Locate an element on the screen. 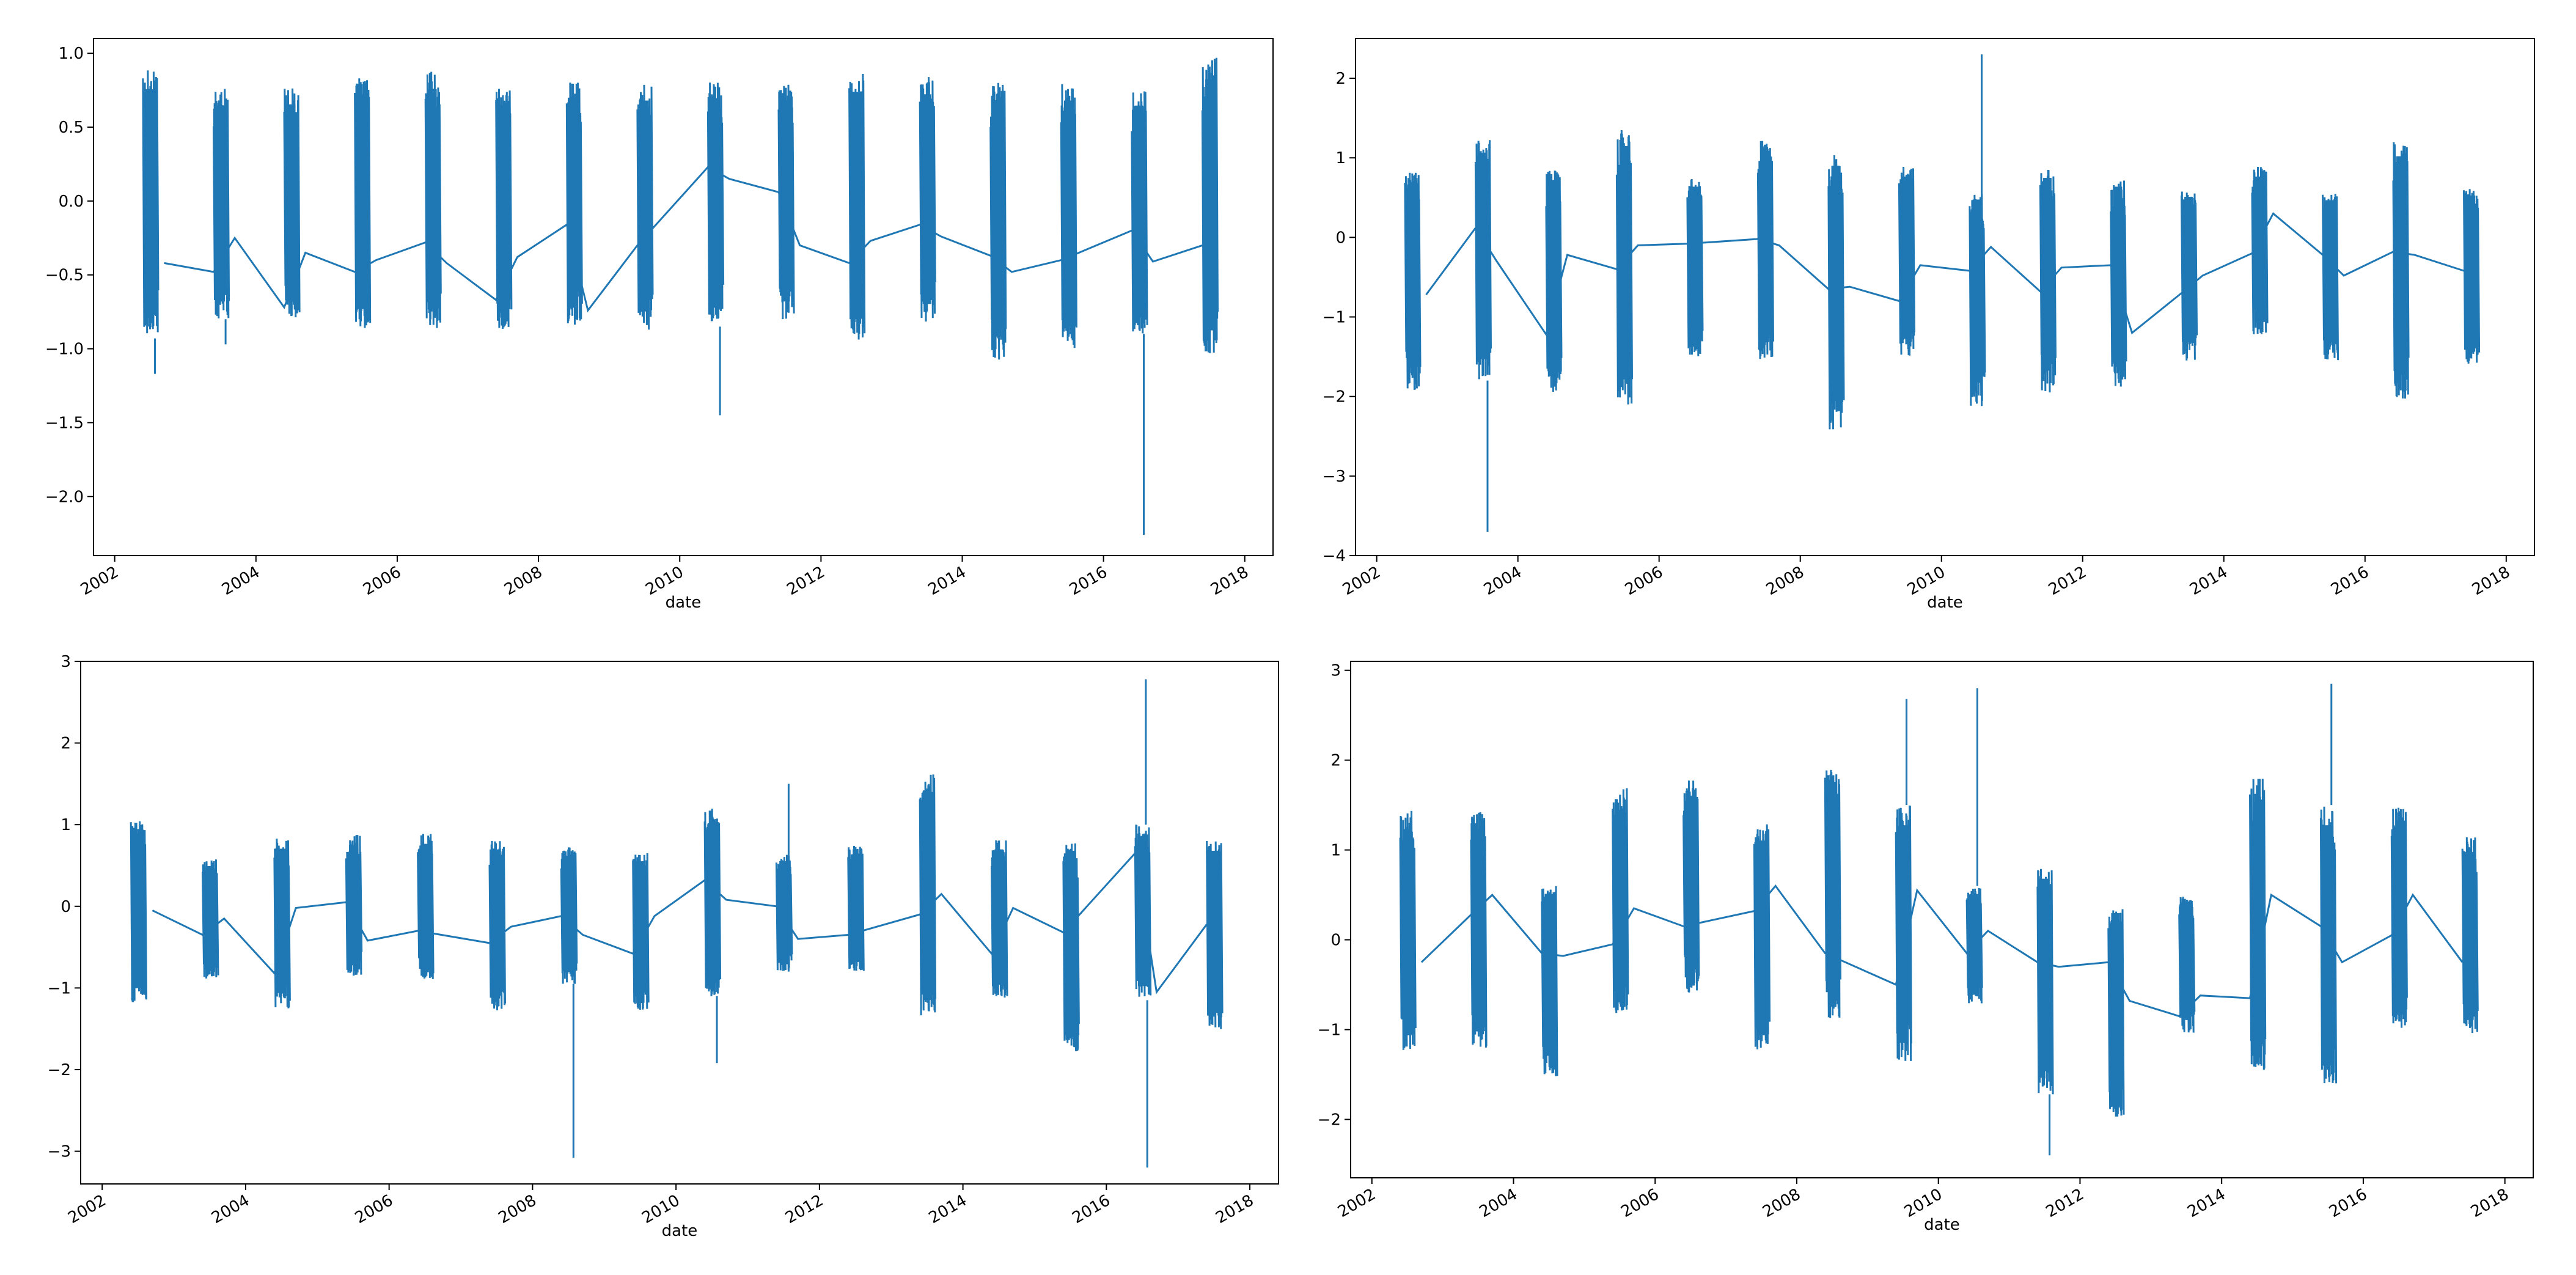 The width and height of the screenshot is (2576, 1275). y-tick-label: −1 is located at coordinates (59, 988).